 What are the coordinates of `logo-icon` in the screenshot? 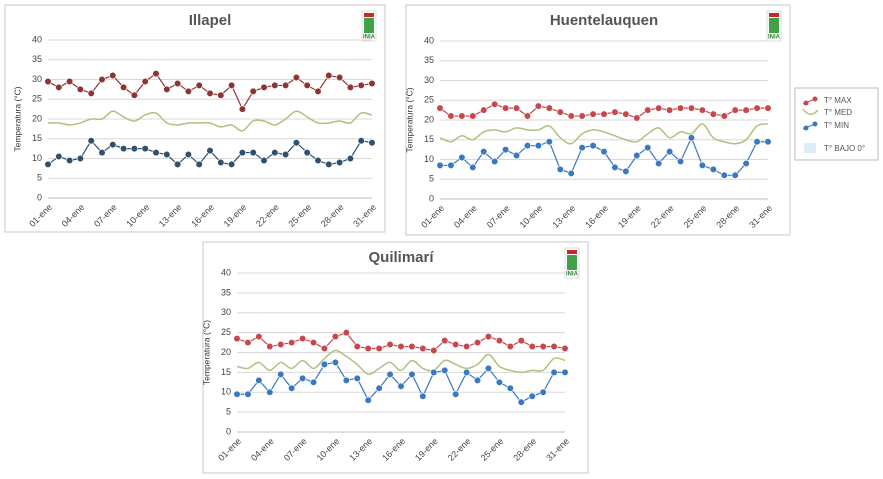 It's located at (369, 25).